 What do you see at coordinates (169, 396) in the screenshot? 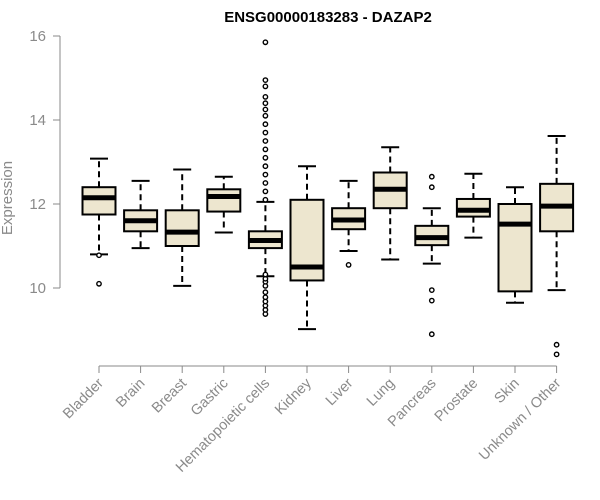
I see `x-tick-label: Breast` at bounding box center [169, 396].